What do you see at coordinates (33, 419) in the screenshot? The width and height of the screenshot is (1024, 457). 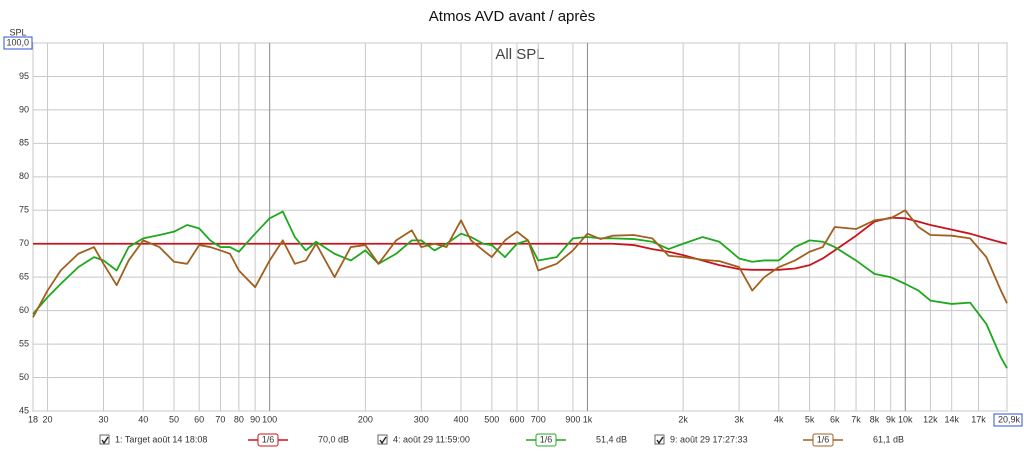 I see `x-tick-label: 18` at bounding box center [33, 419].